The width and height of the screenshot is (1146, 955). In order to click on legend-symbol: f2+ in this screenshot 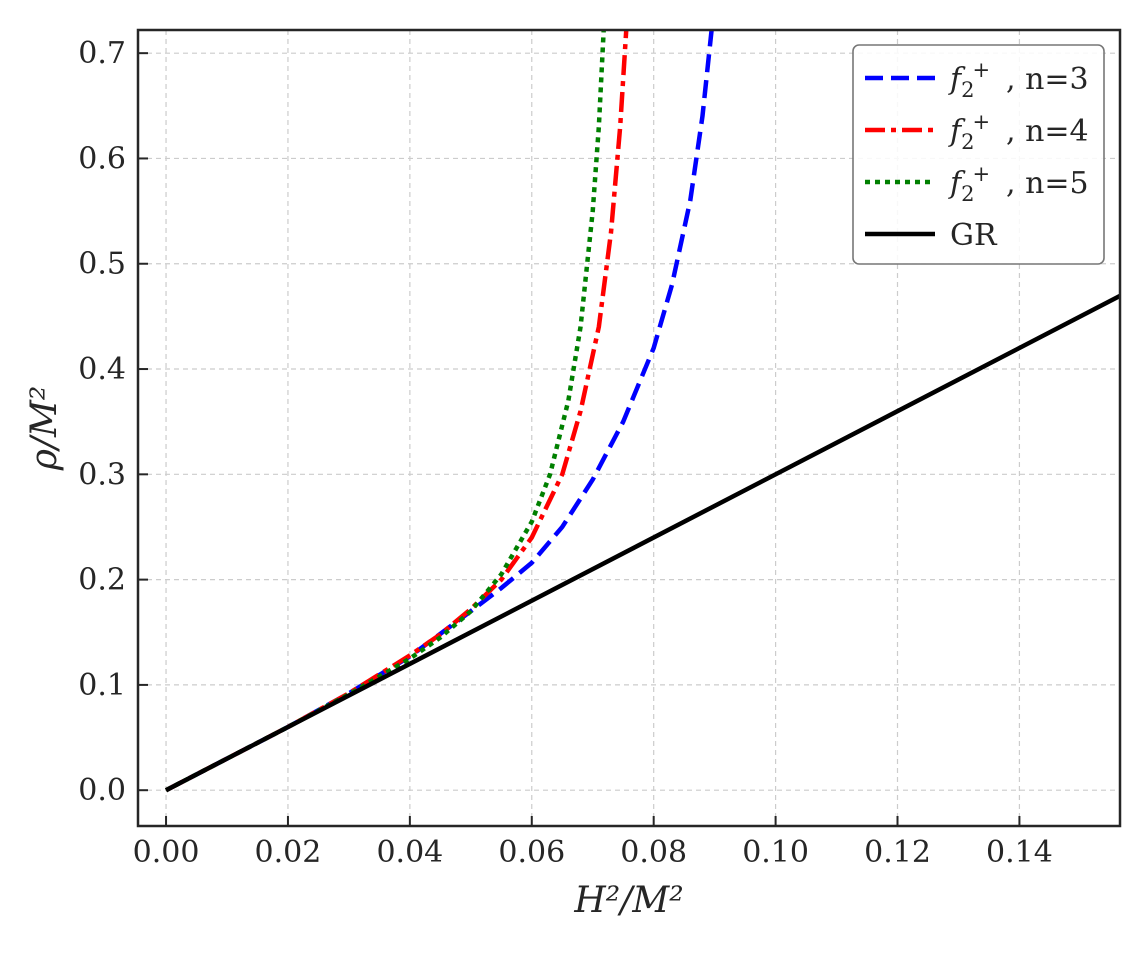, I will do `click(969, 80)`.